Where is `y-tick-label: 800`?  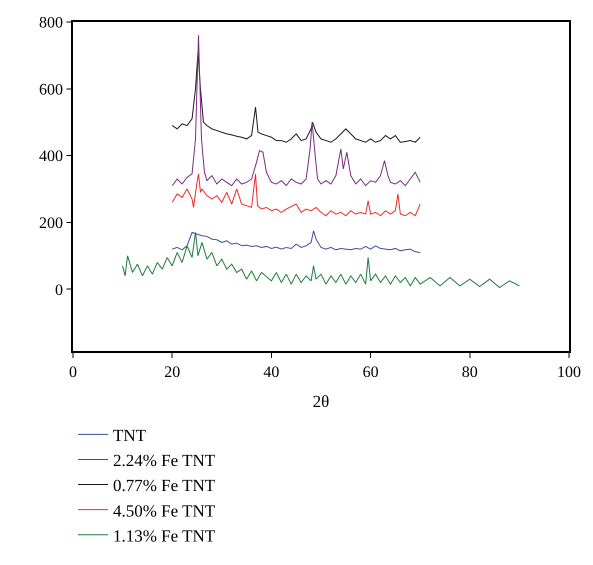 y-tick-label: 800 is located at coordinates (51, 23).